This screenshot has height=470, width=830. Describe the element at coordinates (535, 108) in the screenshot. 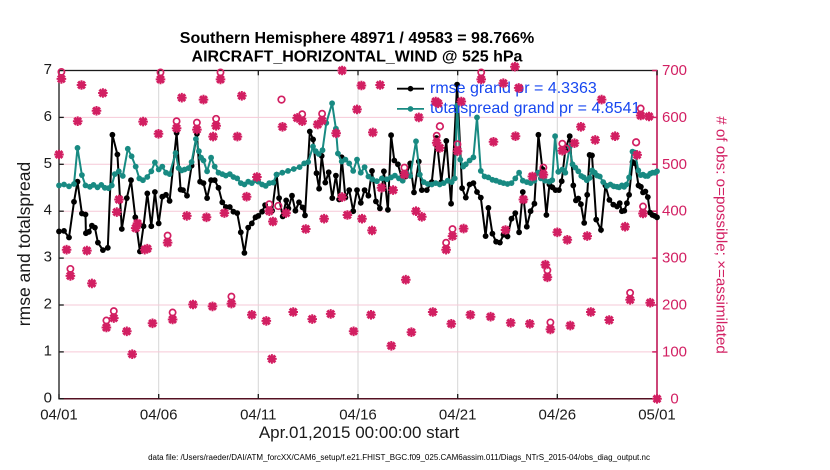

I see `svg-text: totalspread grand pr = 4.8541` at that location.